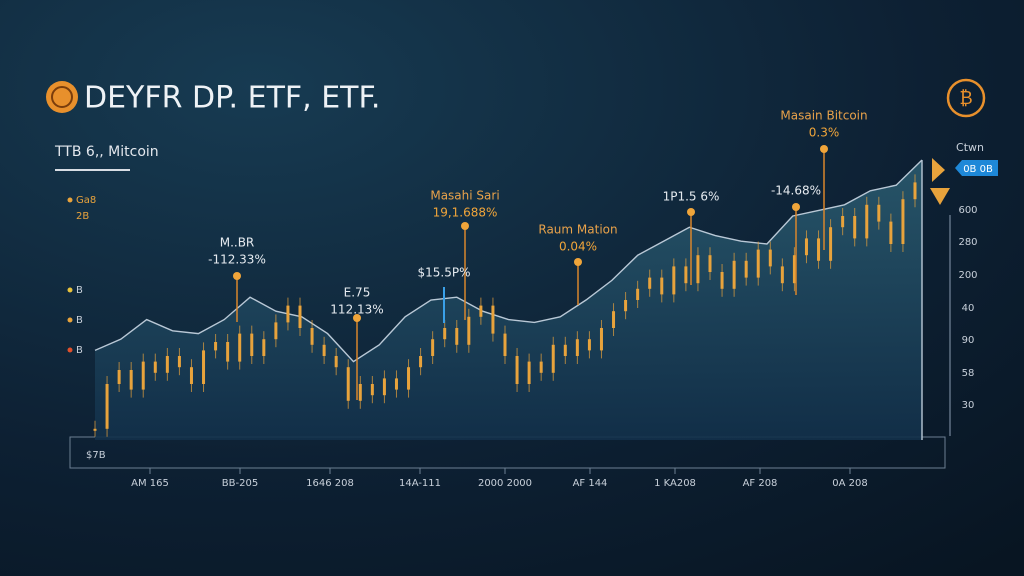 This screenshot has height=576, width=1024. What do you see at coordinates (760, 483) in the screenshot?
I see `x-axis-label: AF 208` at bounding box center [760, 483].